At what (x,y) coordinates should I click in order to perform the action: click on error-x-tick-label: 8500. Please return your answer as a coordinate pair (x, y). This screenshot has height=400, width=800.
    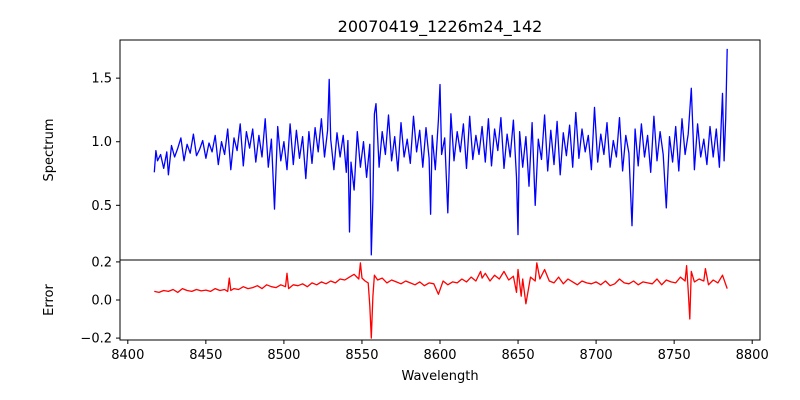
    Looking at the image, I should click on (283, 355).